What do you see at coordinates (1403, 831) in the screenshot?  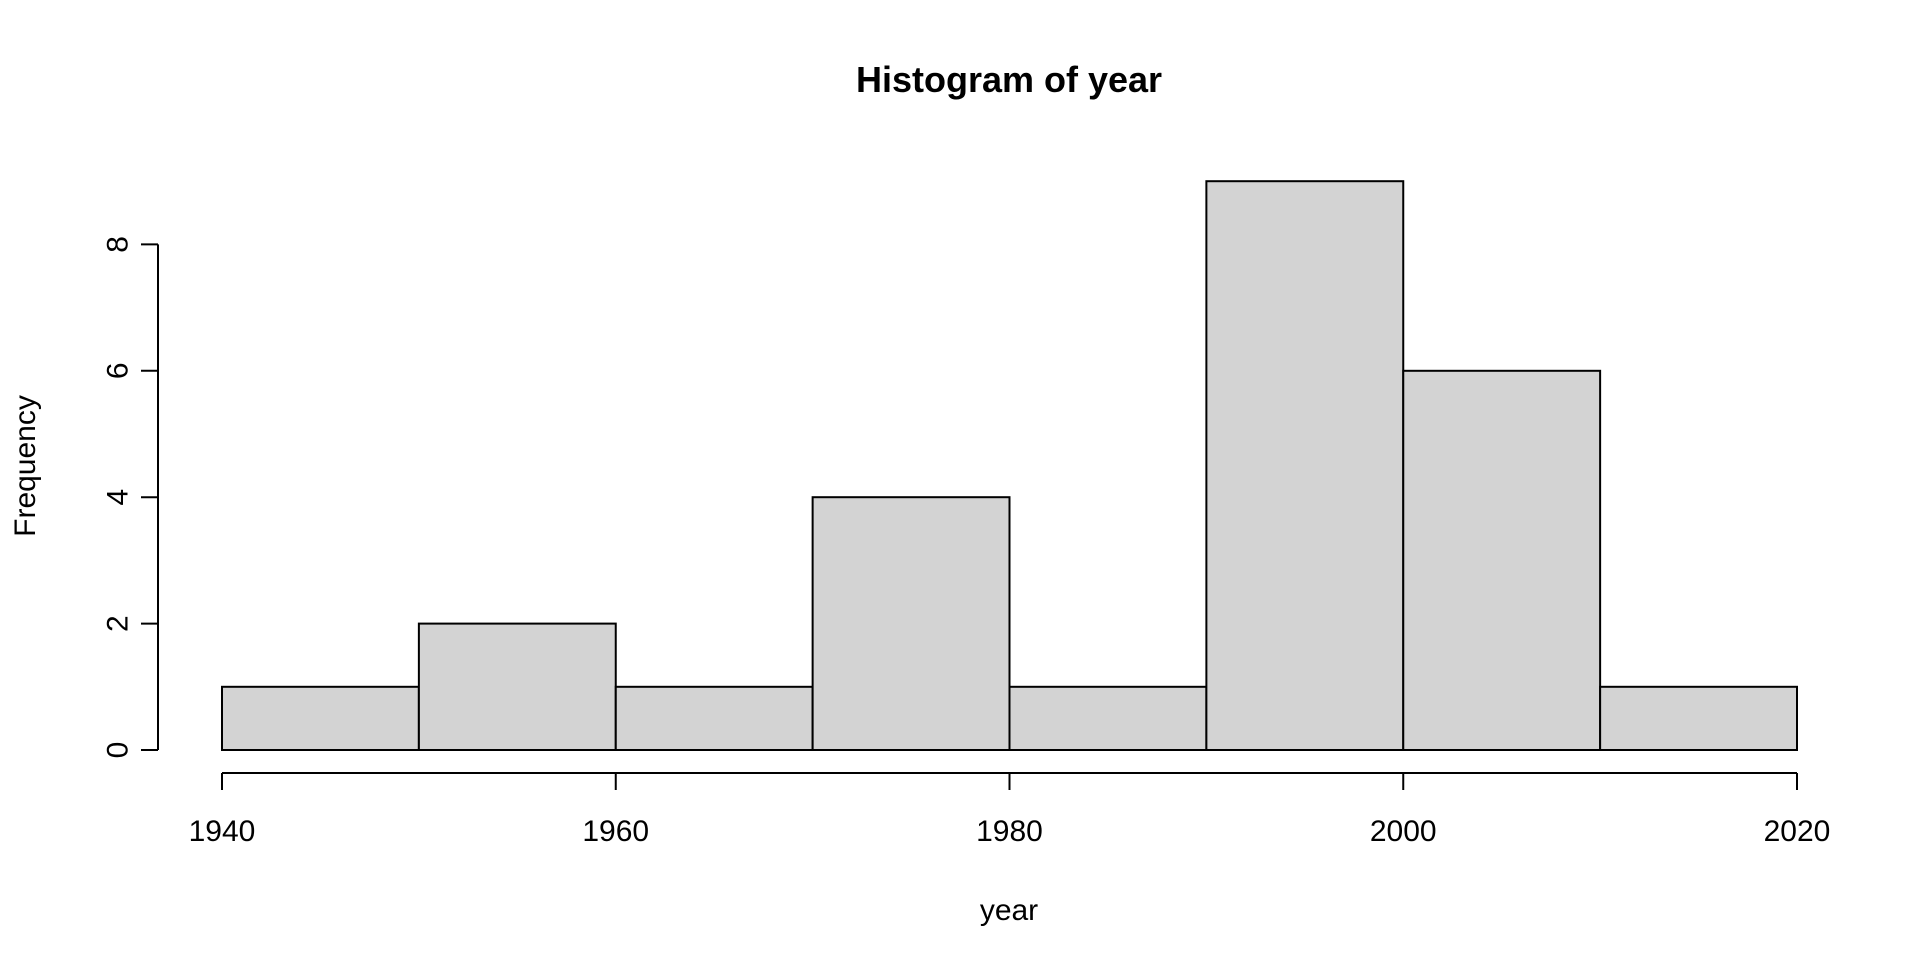 I see `x-tick-label-2000: 2000` at bounding box center [1403, 831].